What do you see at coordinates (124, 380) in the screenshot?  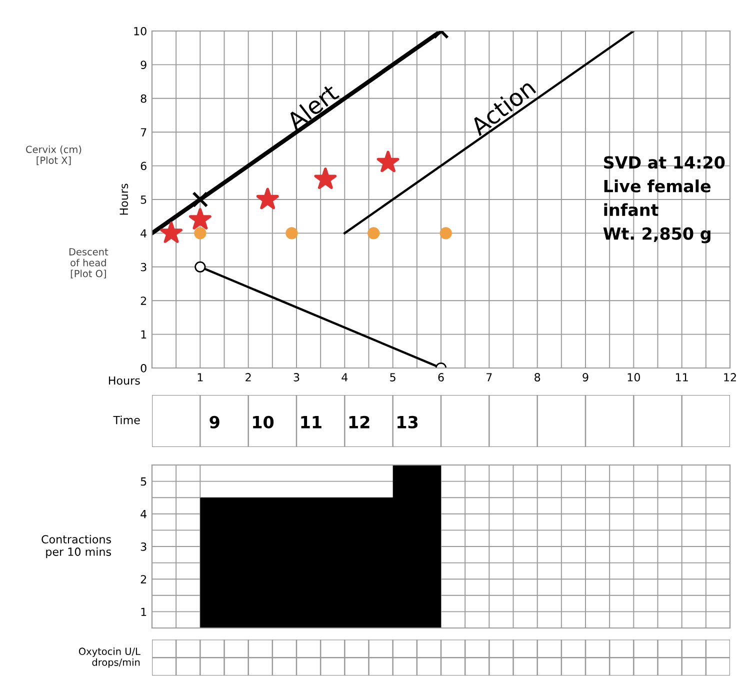 I see `x-axis-title: Hours` at bounding box center [124, 380].